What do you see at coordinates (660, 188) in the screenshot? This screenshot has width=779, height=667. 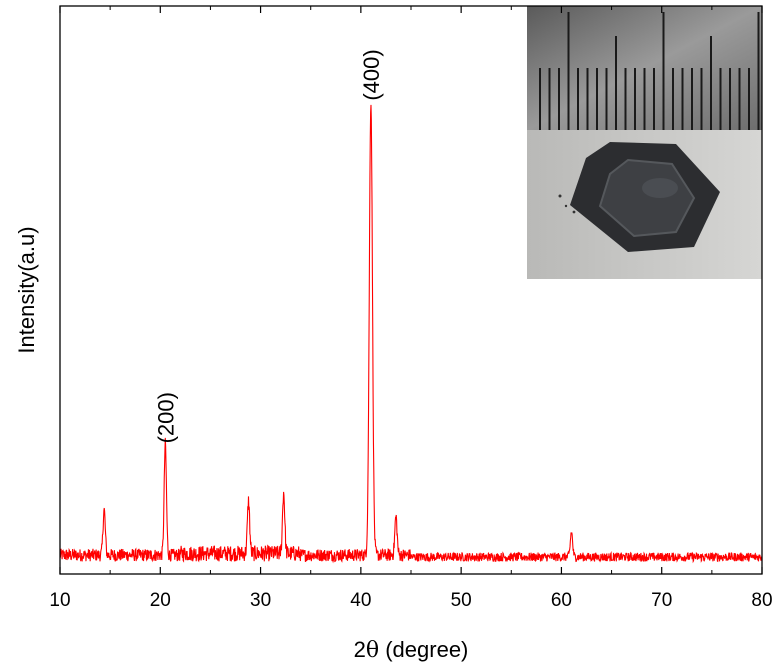 I see `sample-crystal-highlight` at bounding box center [660, 188].